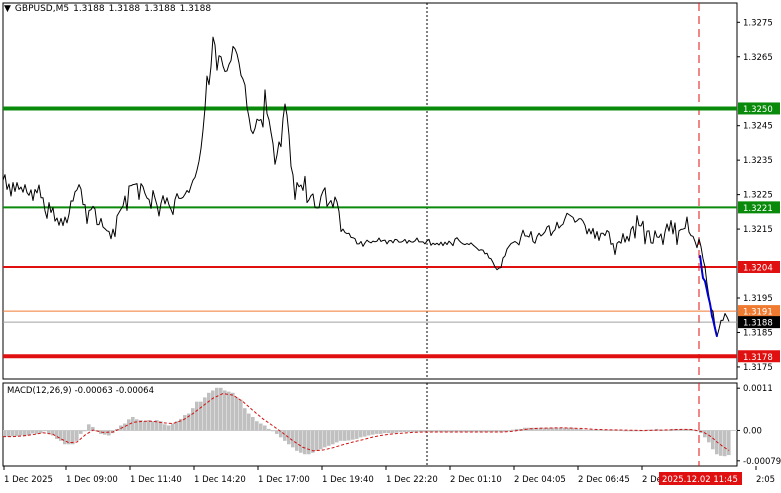 The width and height of the screenshot is (781, 493). What do you see at coordinates (160, 9) in the screenshot?
I see `low-value: 1.3188` at bounding box center [160, 9].